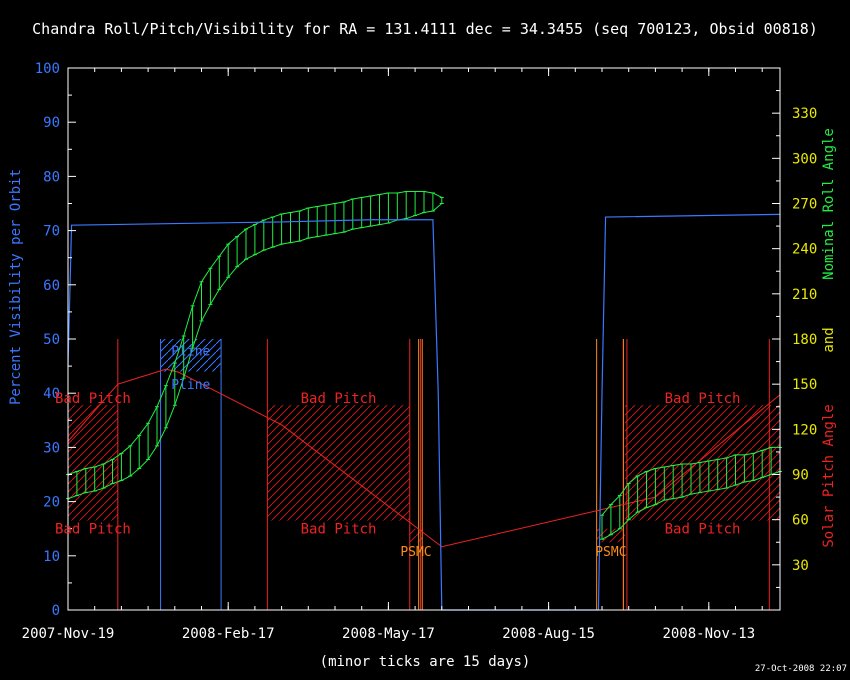 The width and height of the screenshot is (850, 680). What do you see at coordinates (228, 634) in the screenshot?
I see `x-tick-label: 2008-Feb-17` at bounding box center [228, 634].